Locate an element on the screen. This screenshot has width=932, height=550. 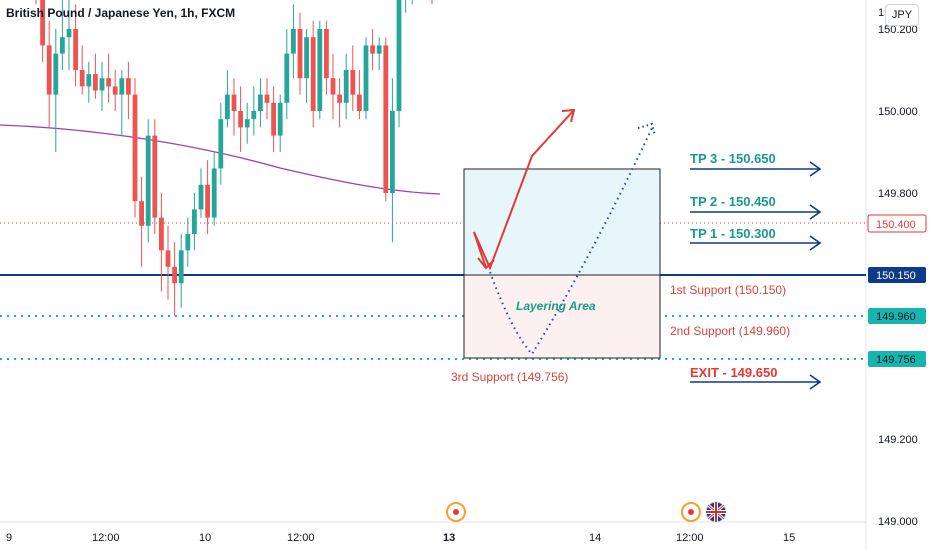
tp2-arrow is located at coordinates (756, 212).